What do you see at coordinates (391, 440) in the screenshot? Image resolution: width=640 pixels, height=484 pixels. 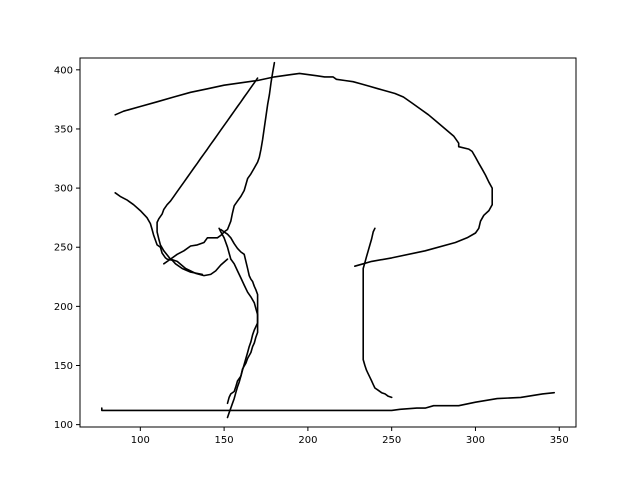 I see `x-tick-label: 250` at bounding box center [391, 440].